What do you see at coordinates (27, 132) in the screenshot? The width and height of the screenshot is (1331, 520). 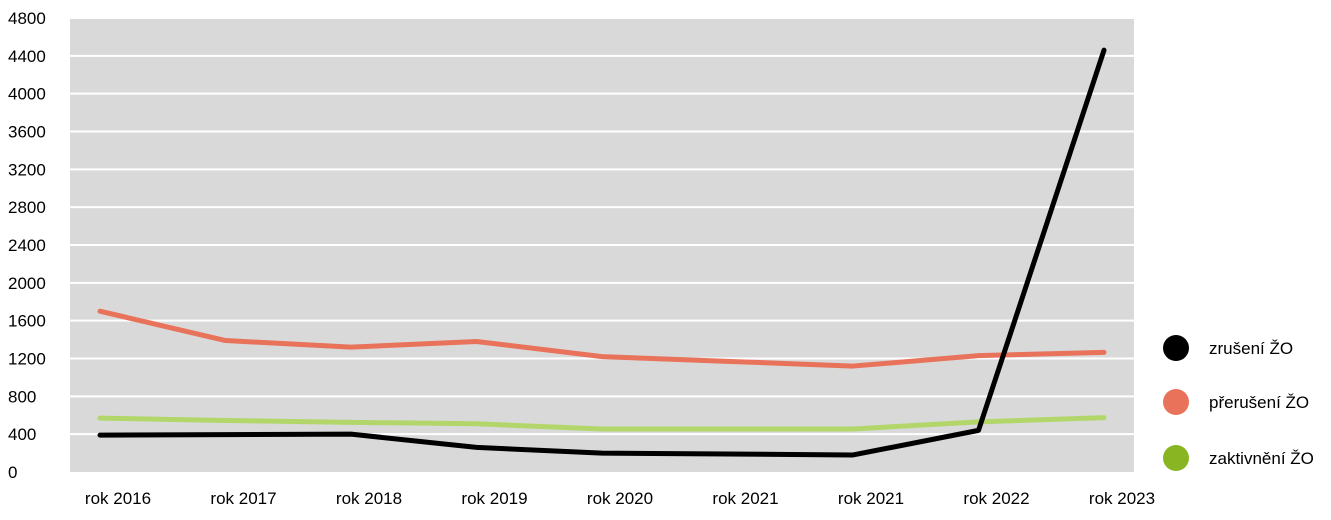 I see `y-tick-label: 3600` at bounding box center [27, 132].